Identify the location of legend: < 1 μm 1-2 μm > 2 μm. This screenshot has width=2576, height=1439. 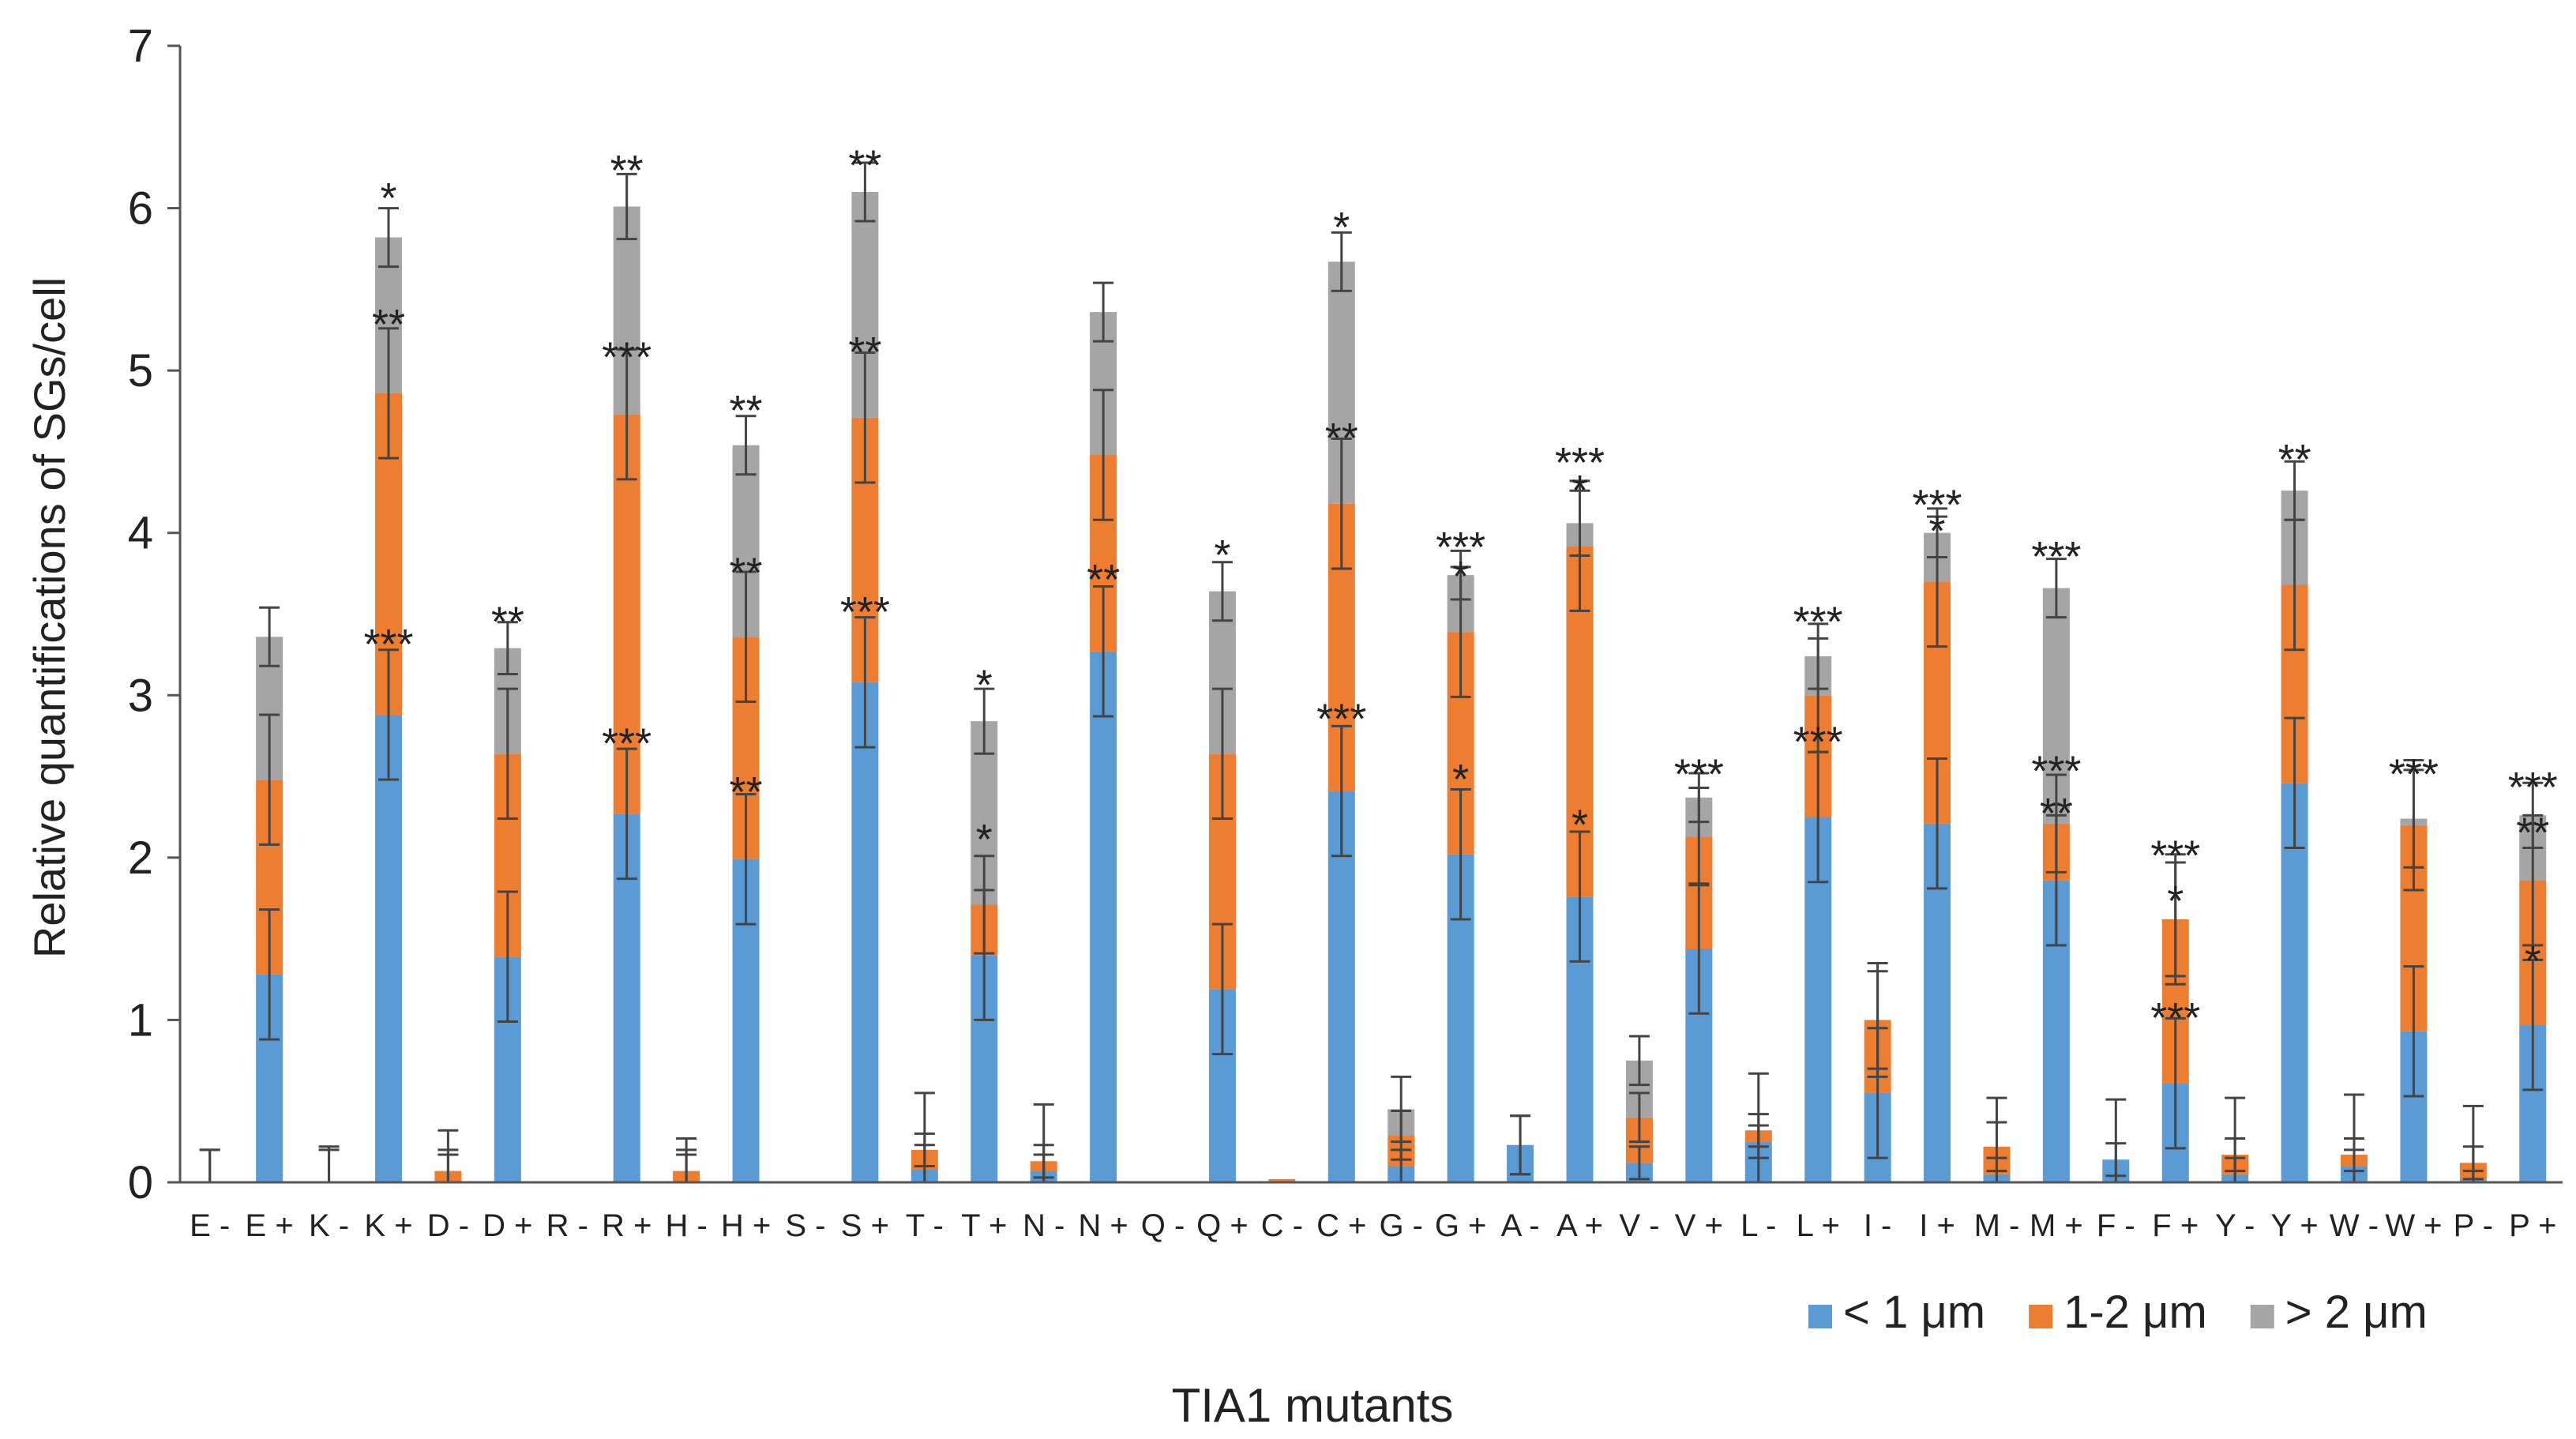
(2118, 1312).